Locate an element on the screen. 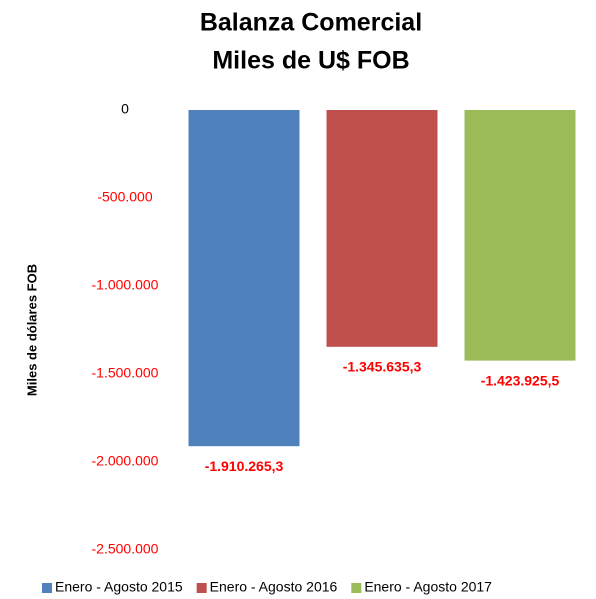 The width and height of the screenshot is (596, 599). y-tick-label: -500.000 is located at coordinates (124, 197).